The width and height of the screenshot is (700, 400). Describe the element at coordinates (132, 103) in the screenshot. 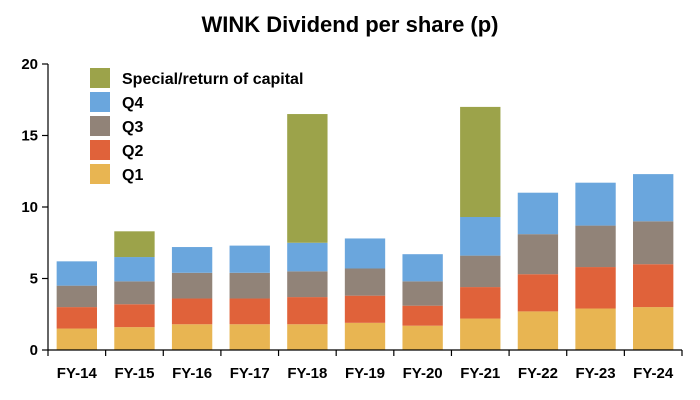

I see `legend-label: Q4` at that location.